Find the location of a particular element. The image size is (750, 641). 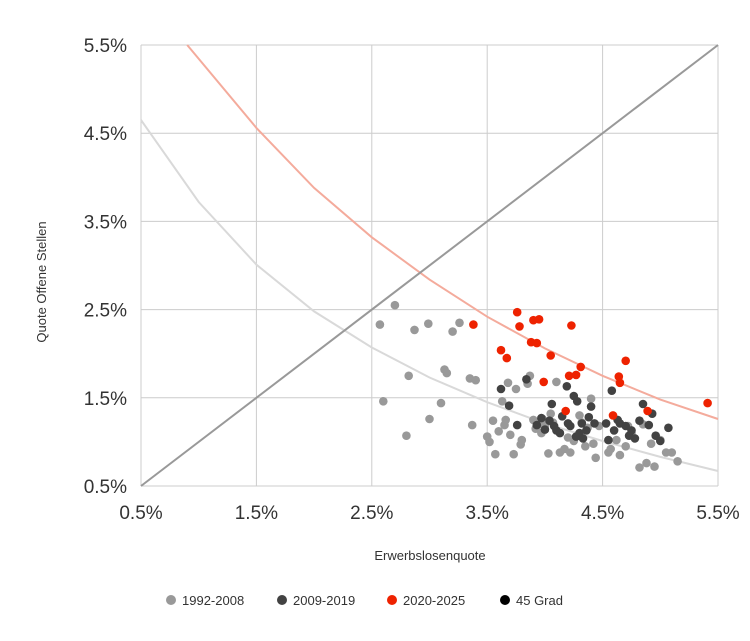

legend: 1992-2008 2009-2019 2020-2025 45 Grad is located at coordinates (364, 600).